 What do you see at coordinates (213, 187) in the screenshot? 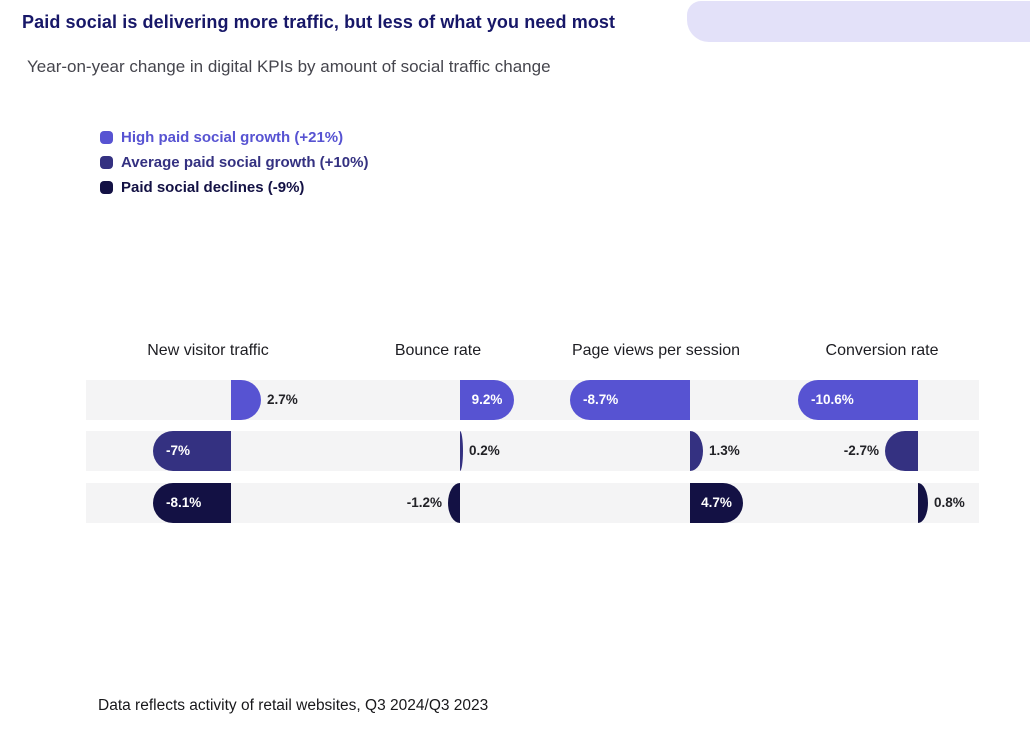
I see `legend-label: Paid social declines (-9%)` at bounding box center [213, 187].